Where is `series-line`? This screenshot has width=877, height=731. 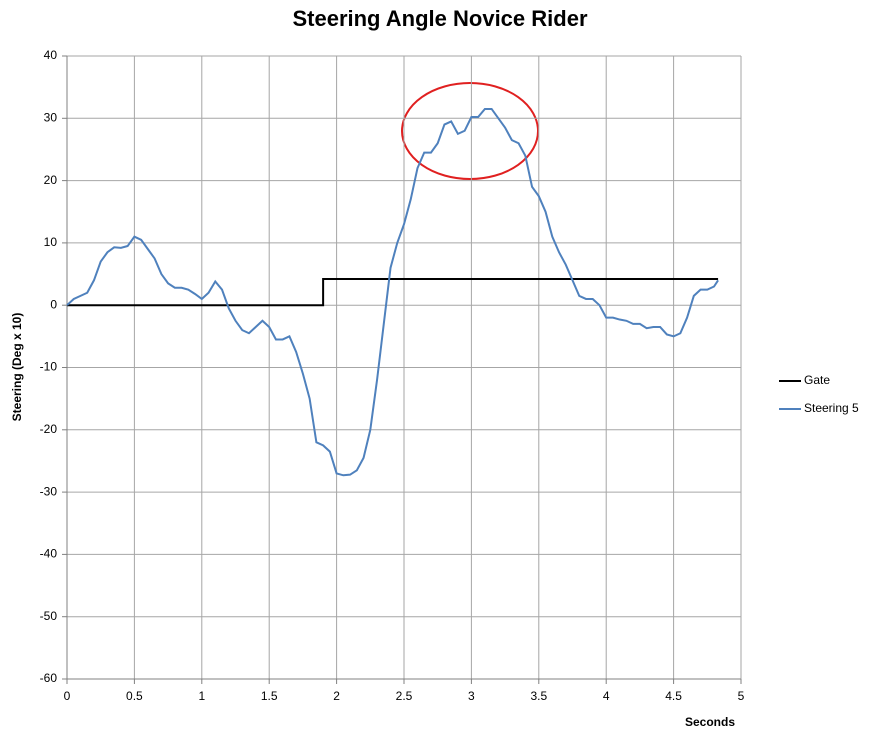 series-line is located at coordinates (393, 292).